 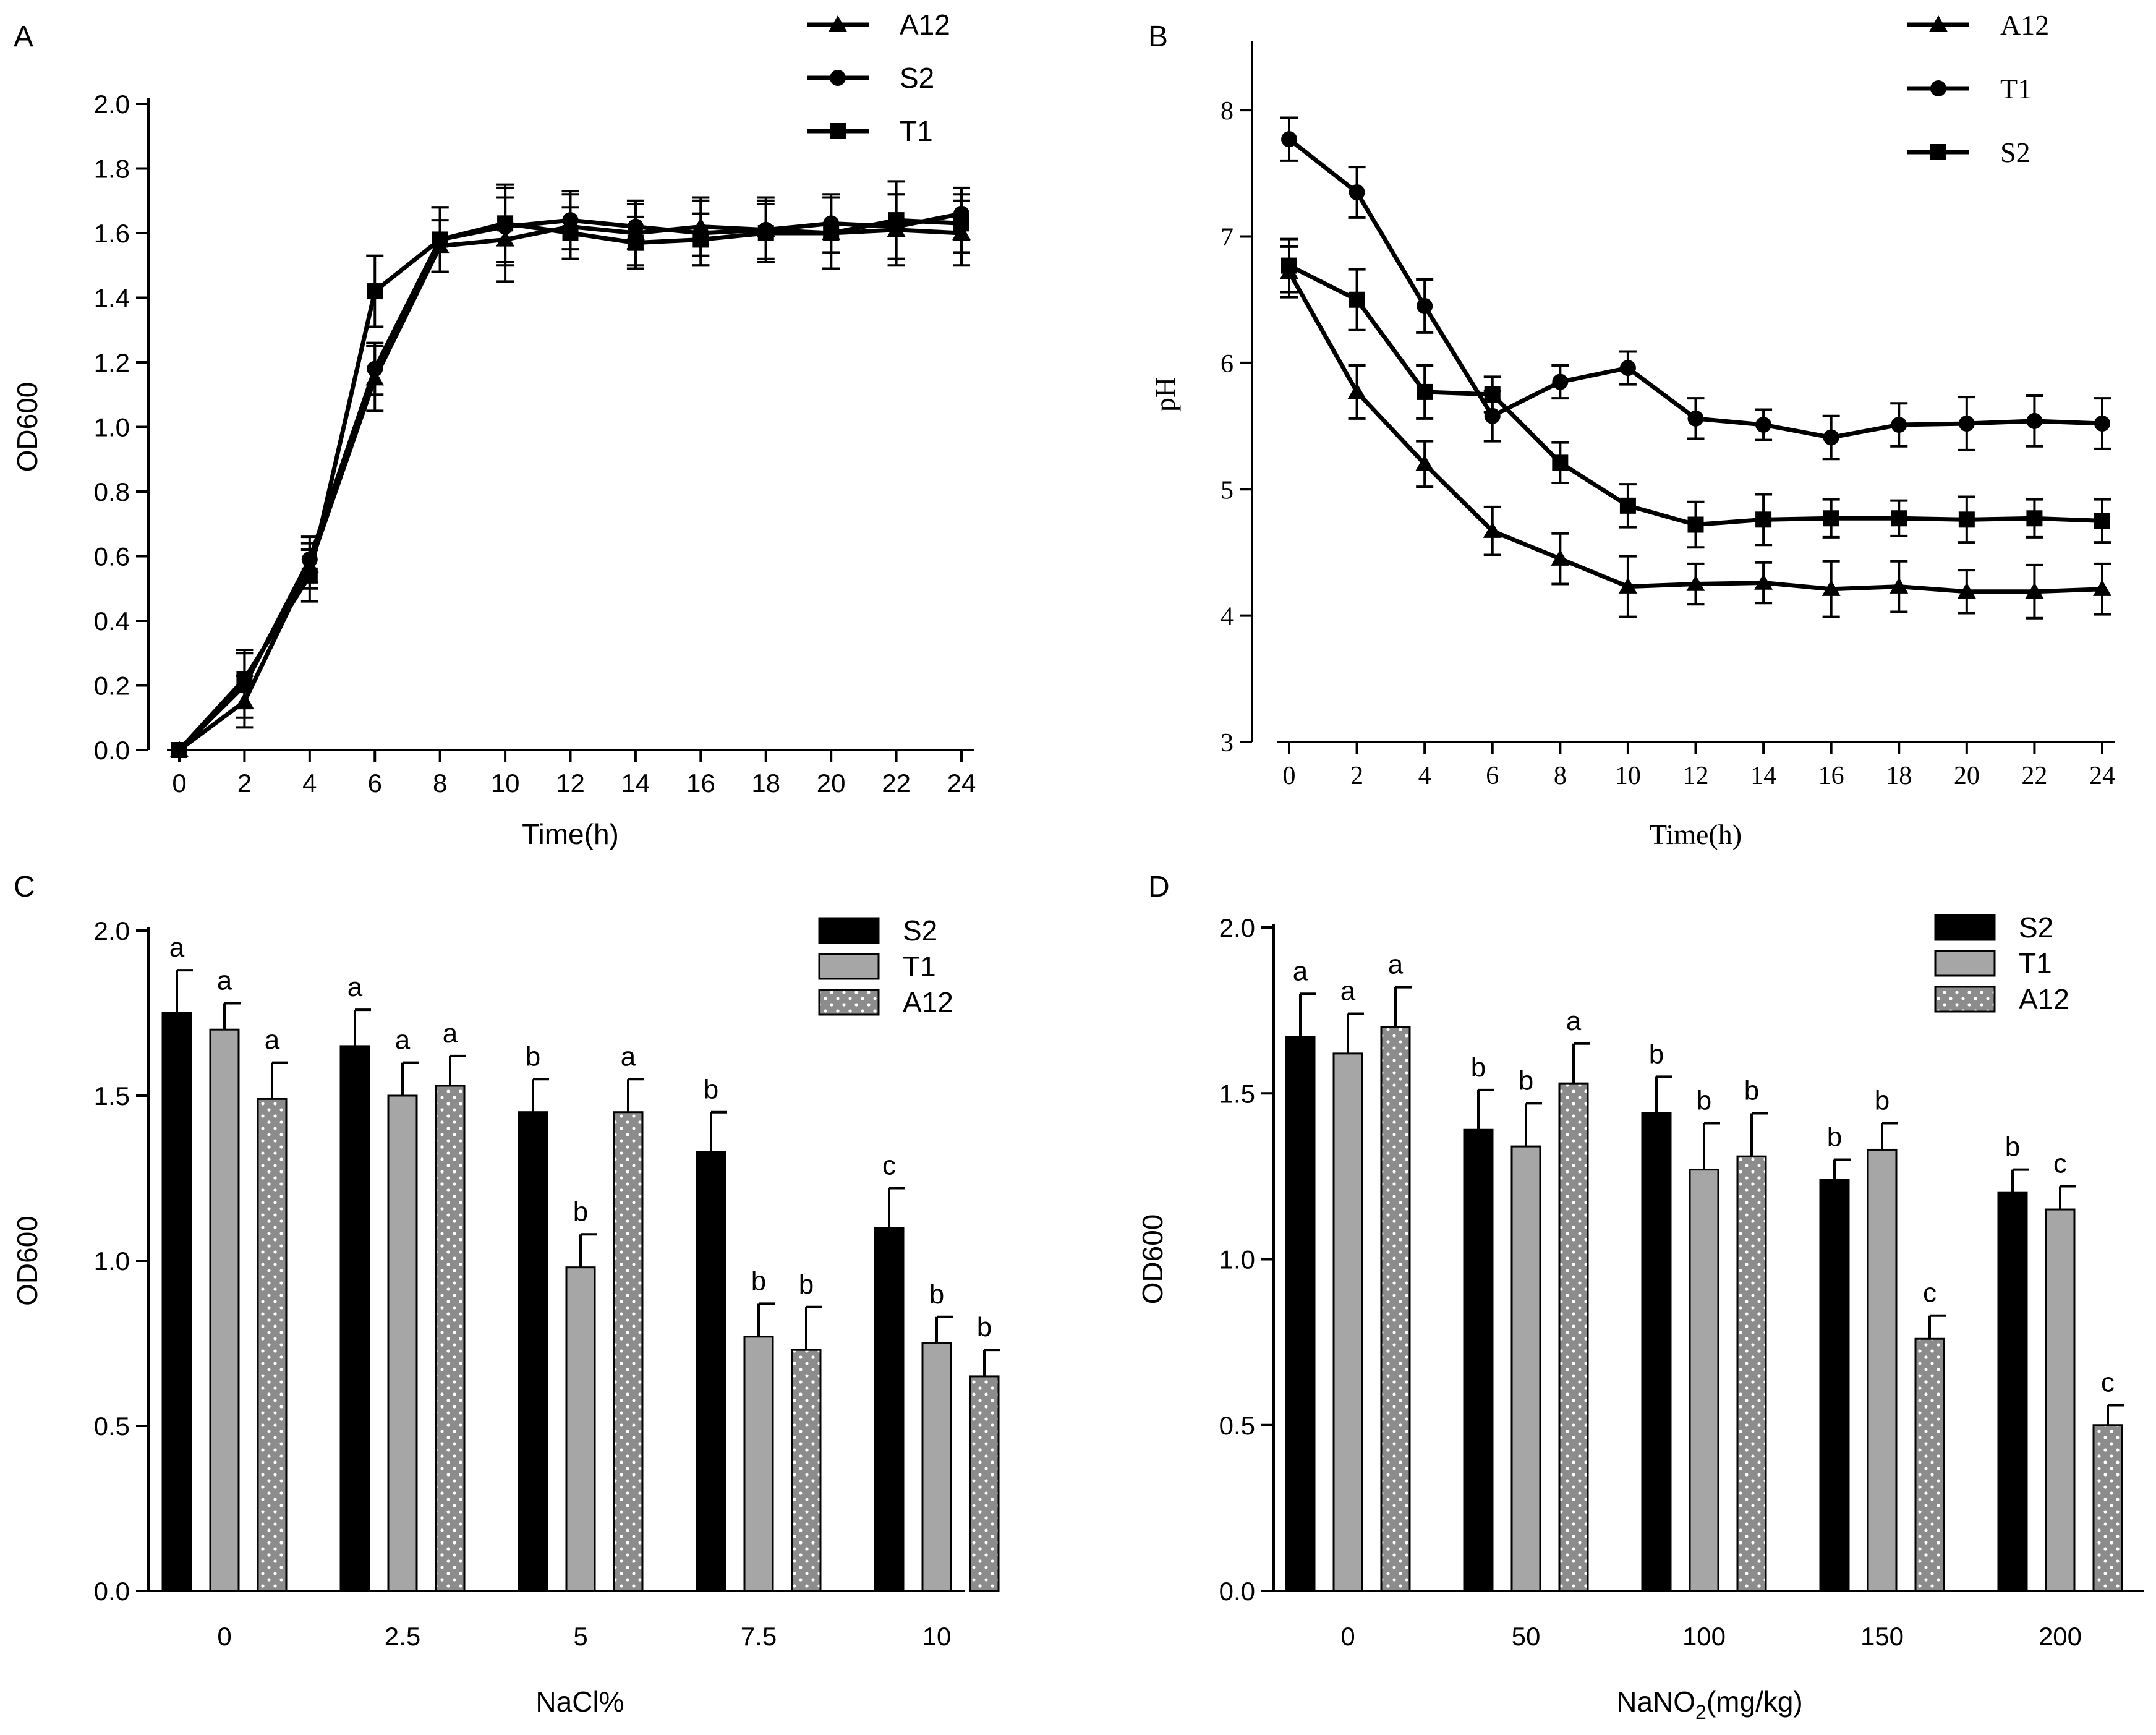 What do you see at coordinates (1227, 238) in the screenshot?
I see `y-tick-label: 7` at bounding box center [1227, 238].